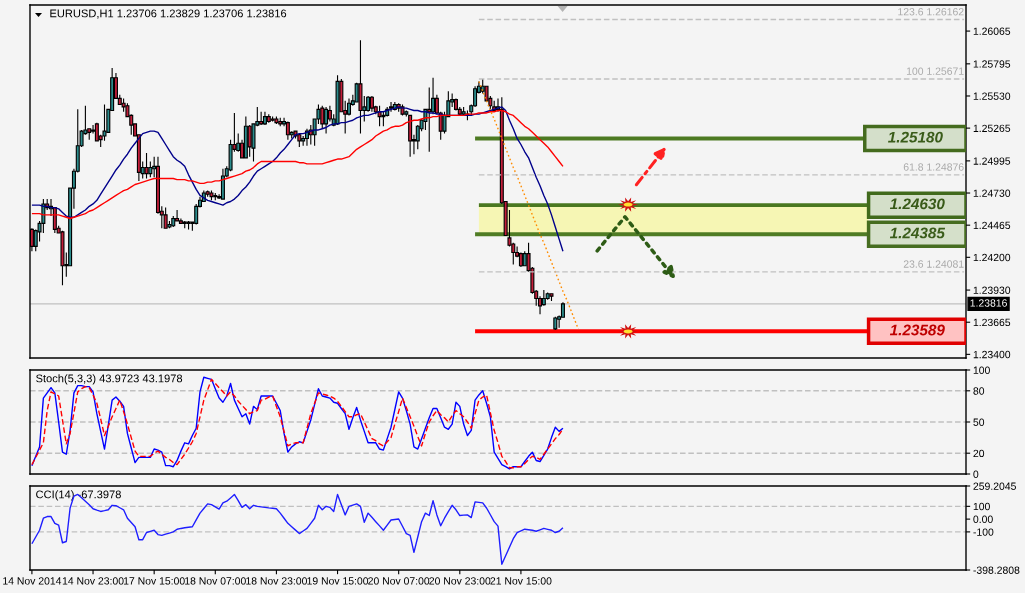 The height and width of the screenshot is (593, 1025). What do you see at coordinates (917, 204) in the screenshot?
I see `series-label: 1.24630` at bounding box center [917, 204].